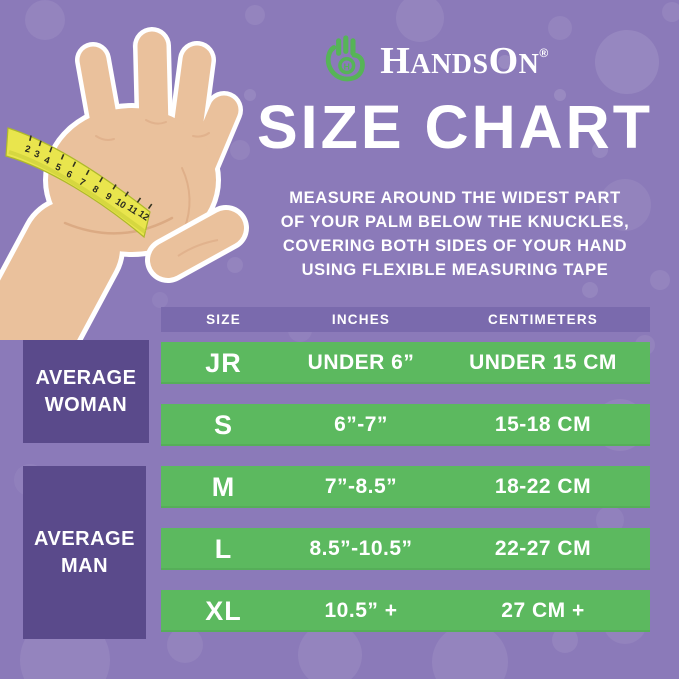 The width and height of the screenshot is (679, 679). Describe the element at coordinates (455, 198) in the screenshot. I see `instruction-line: MEASURE AROUND THE WIDEST PART` at that location.